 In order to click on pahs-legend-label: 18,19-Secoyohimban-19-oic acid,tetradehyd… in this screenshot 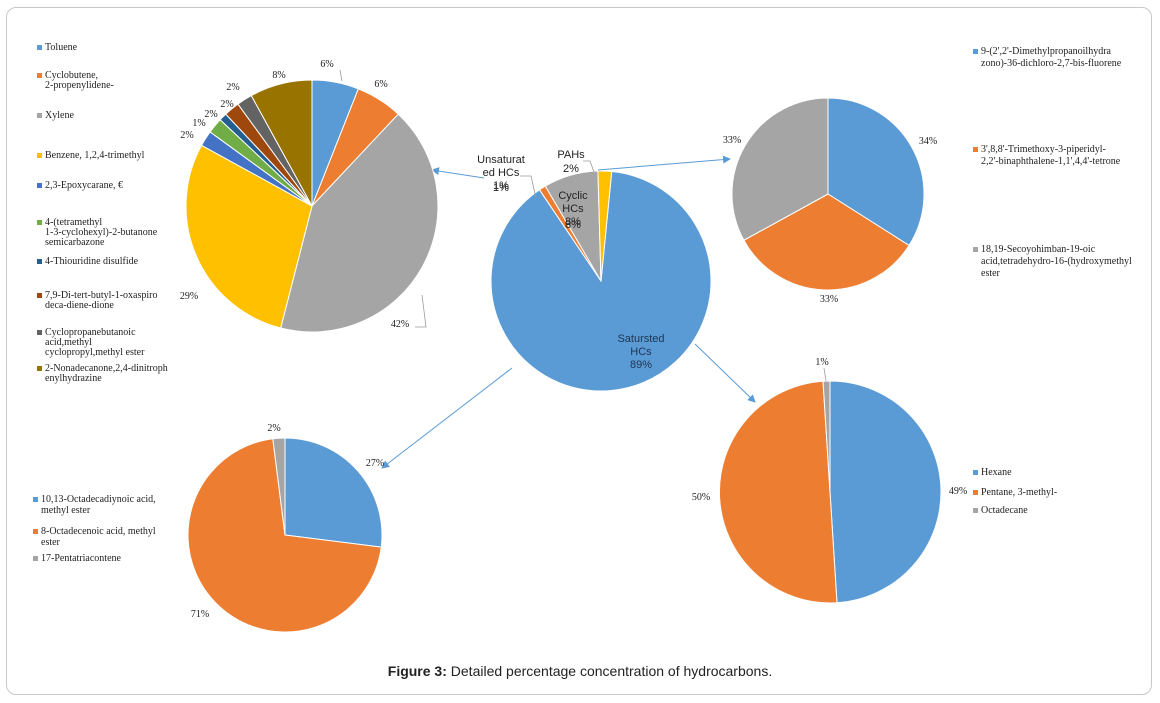, I will do `click(1056, 261)`.